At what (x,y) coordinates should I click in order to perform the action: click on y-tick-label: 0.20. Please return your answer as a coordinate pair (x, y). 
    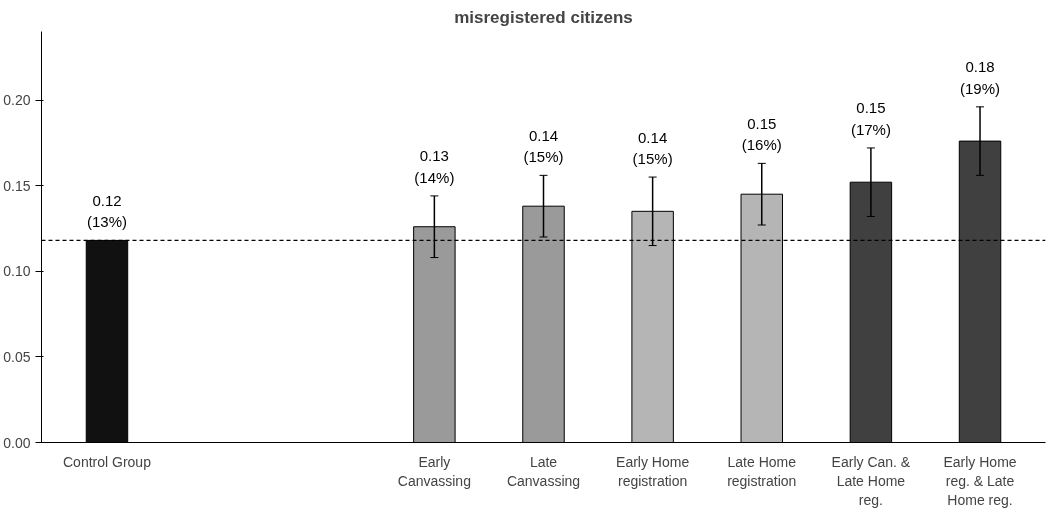
    Looking at the image, I should click on (17, 100).